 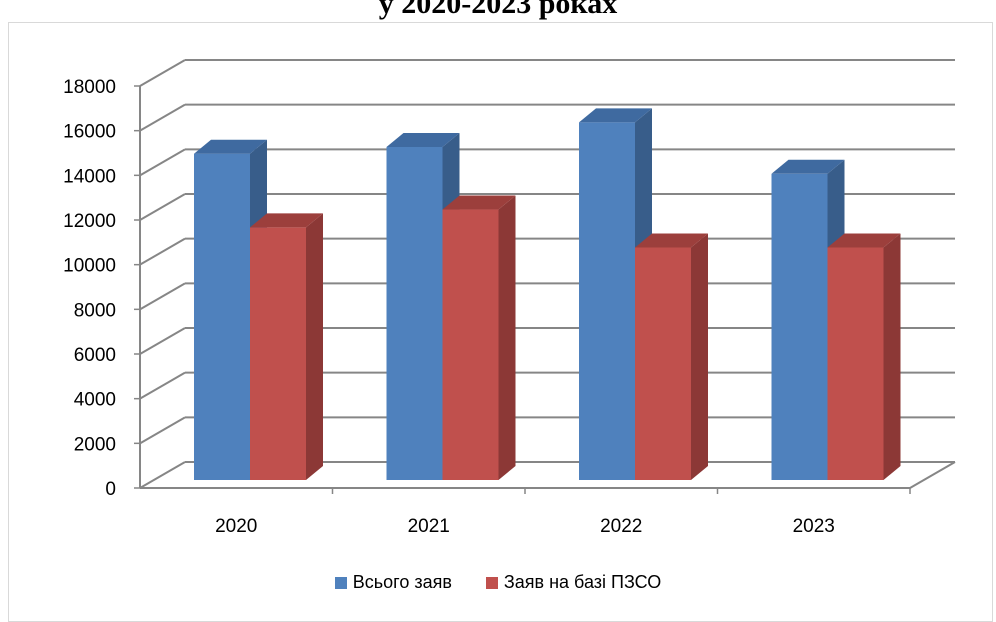 What do you see at coordinates (582, 582) in the screenshot?
I see `legend-label-pzso: Заяв на базі ПЗСО` at bounding box center [582, 582].